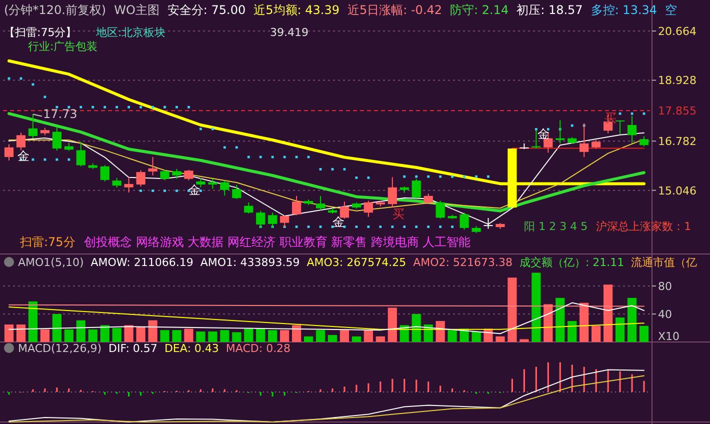 The height and width of the screenshot is (424, 710). I want to click on annotation: 创投概念 网络游戏 大数据 网红经济 职业教育 新零售 跨境电商 人工智能, so click(277, 242).